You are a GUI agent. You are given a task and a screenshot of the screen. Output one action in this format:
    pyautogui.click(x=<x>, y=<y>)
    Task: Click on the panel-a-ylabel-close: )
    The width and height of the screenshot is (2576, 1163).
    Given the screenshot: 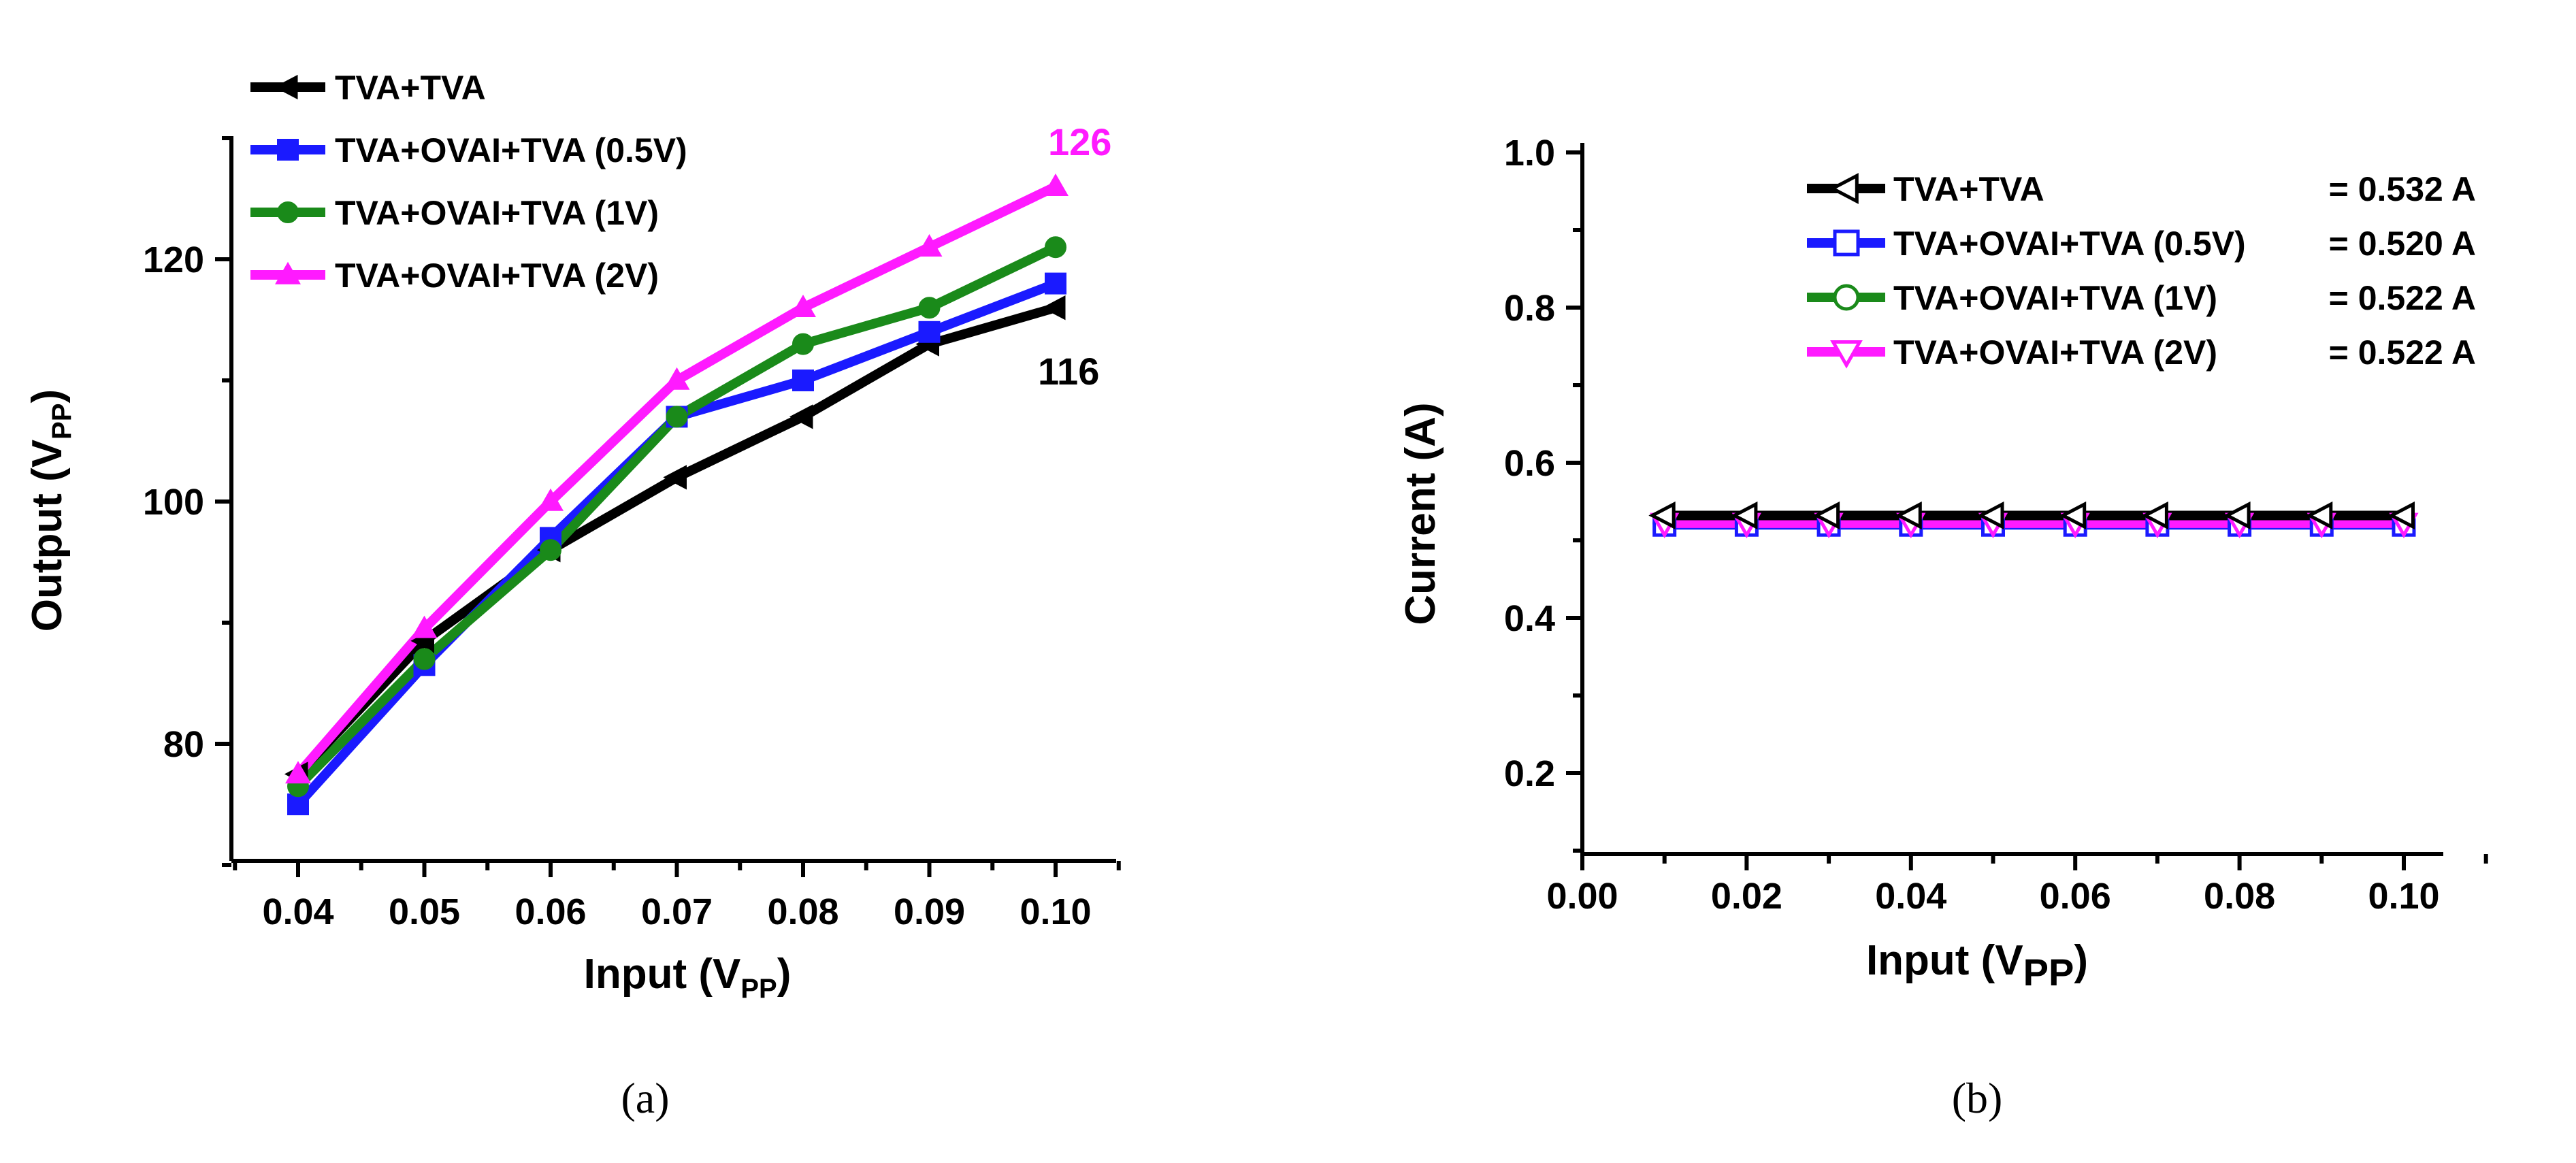 What is the action you would take?
    pyautogui.click(x=47, y=396)
    